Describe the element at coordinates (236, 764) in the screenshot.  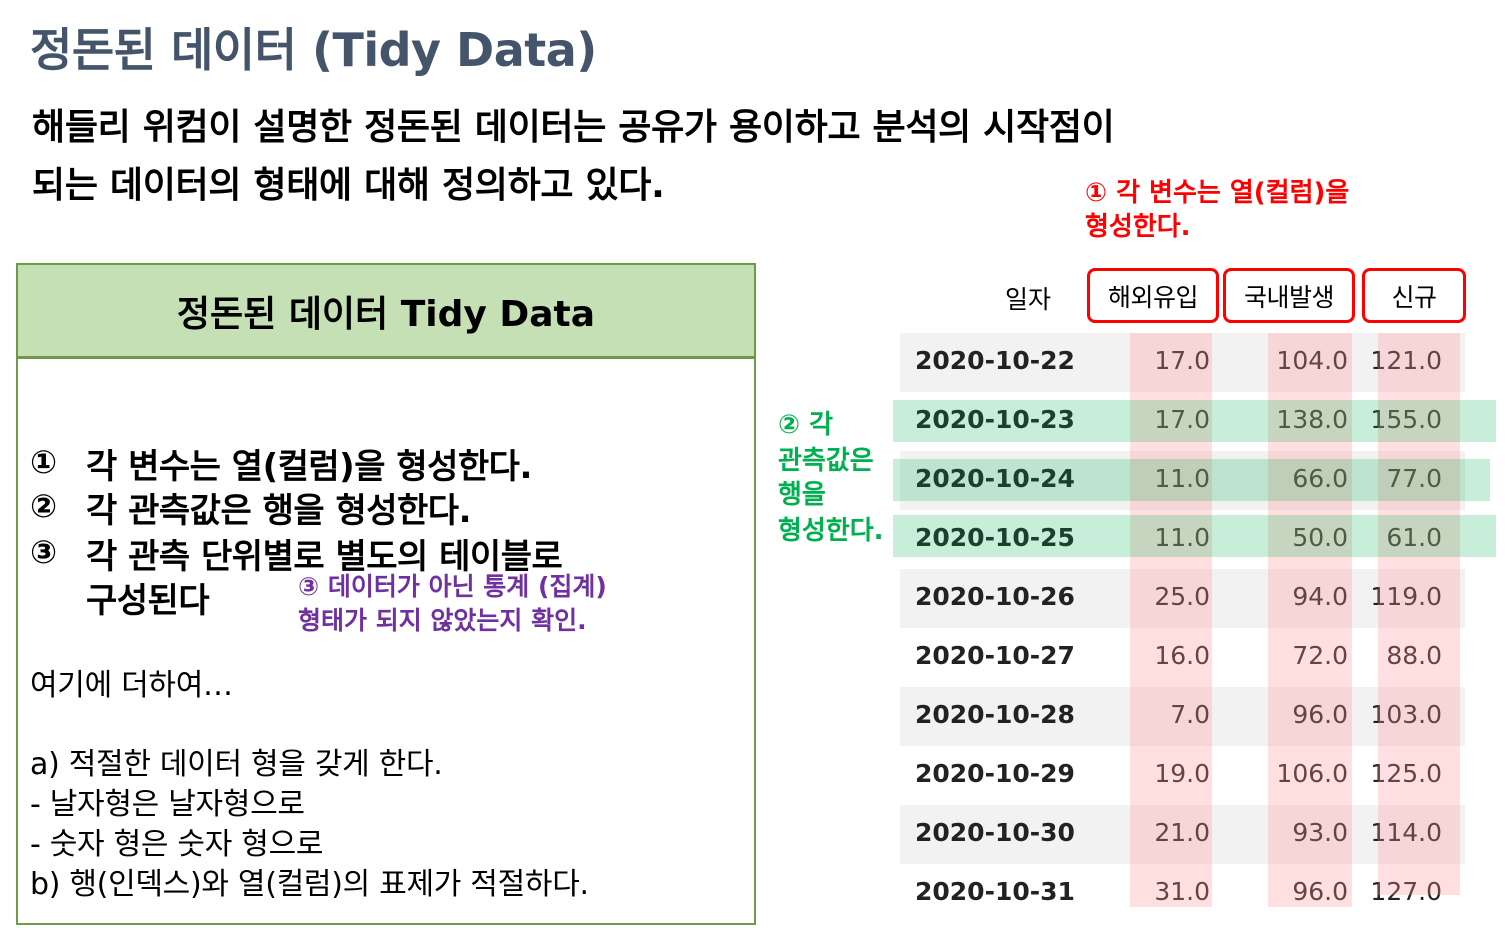
I see `extra-item-a: a) 적절한 데이터 형을 갖게 한다.` at that location.